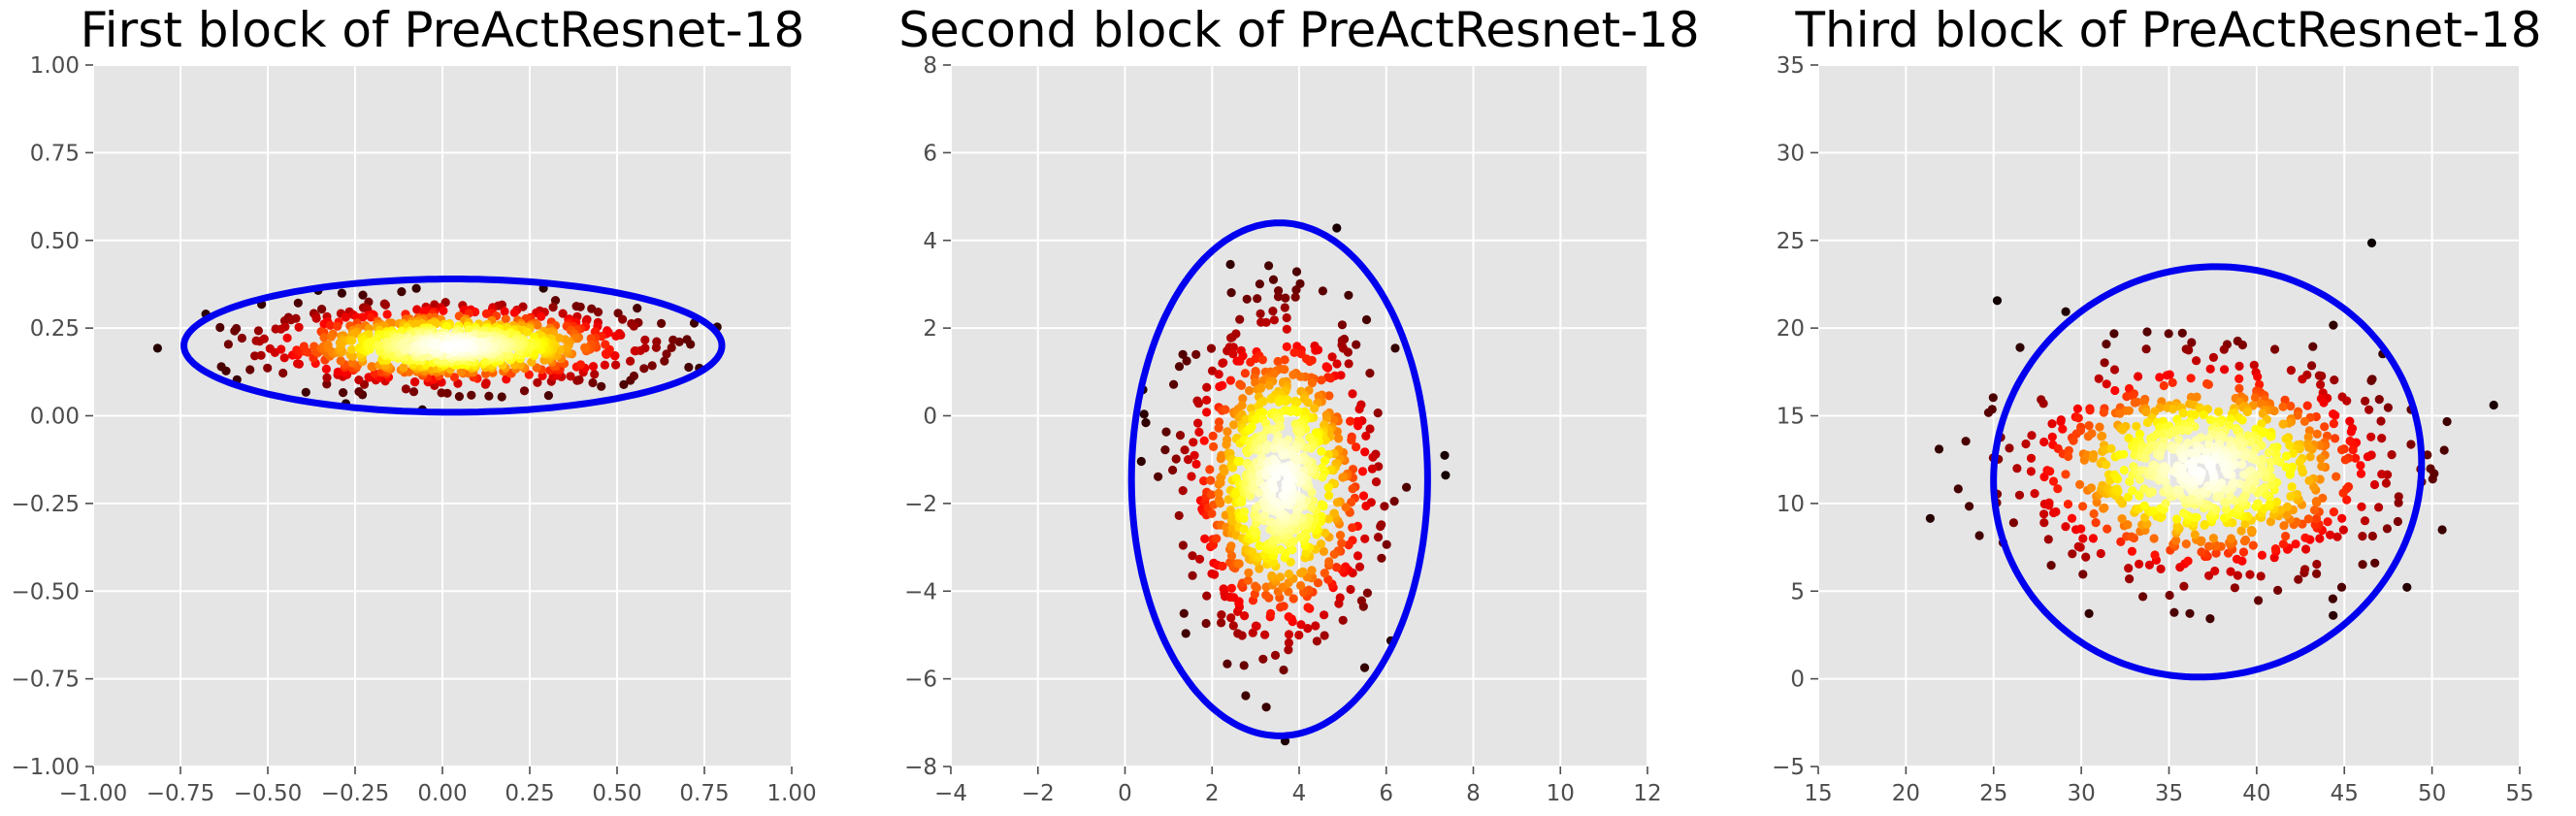 This screenshot has width=2576, height=816. Describe the element at coordinates (55, 153) in the screenshot. I see `y-tick-label: 0.75` at that location.